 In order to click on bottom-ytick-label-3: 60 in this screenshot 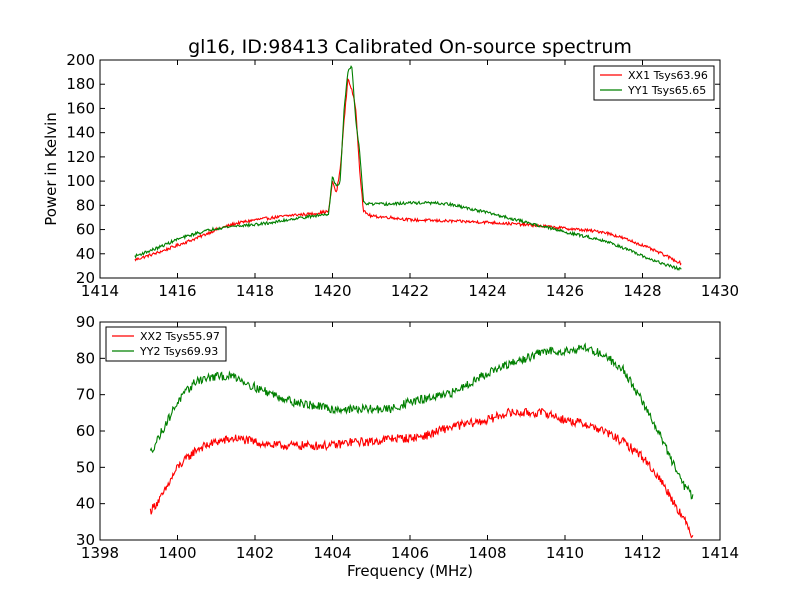, I will do `click(85, 431)`.